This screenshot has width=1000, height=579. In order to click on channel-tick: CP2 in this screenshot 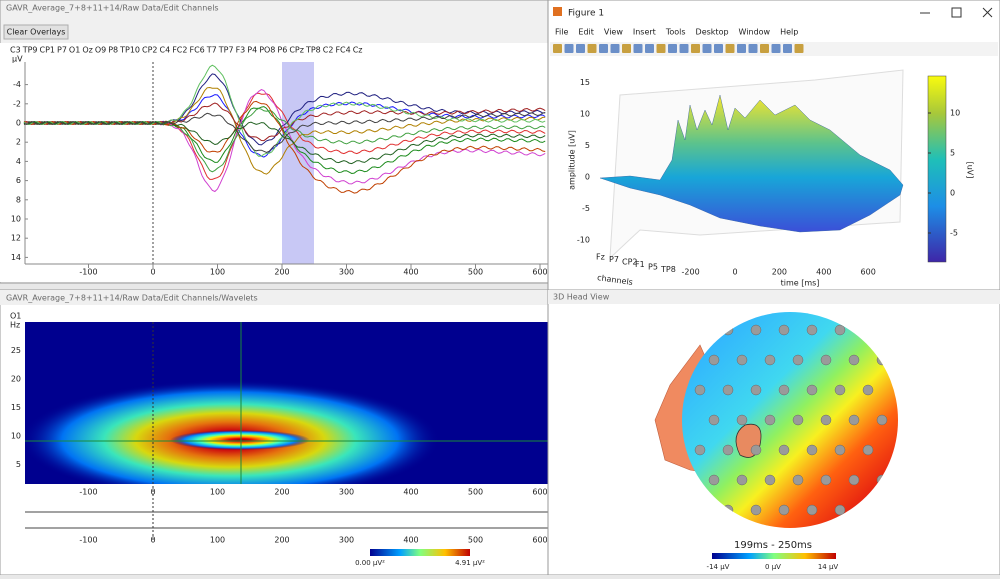, I will do `click(630, 262)`.